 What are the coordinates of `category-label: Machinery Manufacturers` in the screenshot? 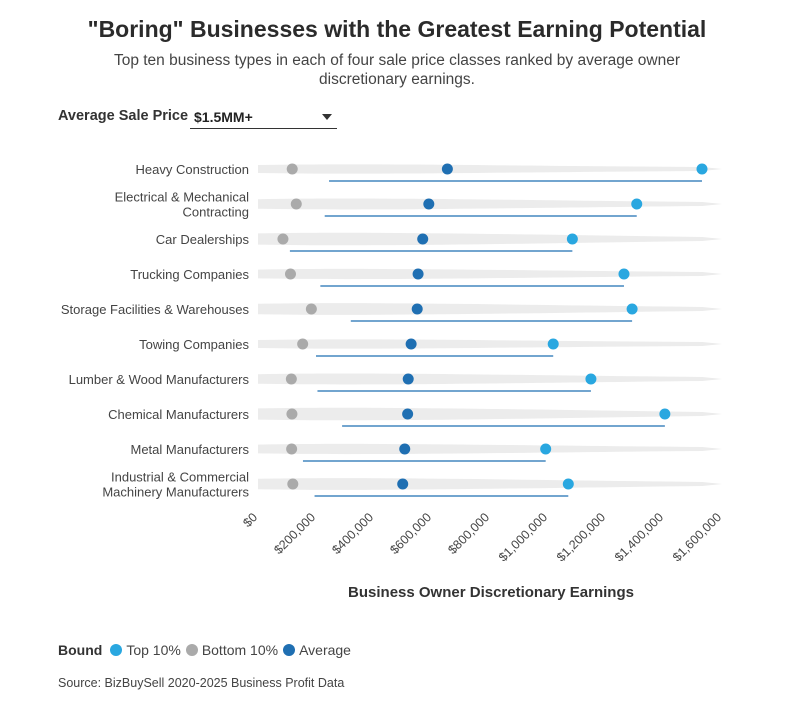 It's located at (175, 492).